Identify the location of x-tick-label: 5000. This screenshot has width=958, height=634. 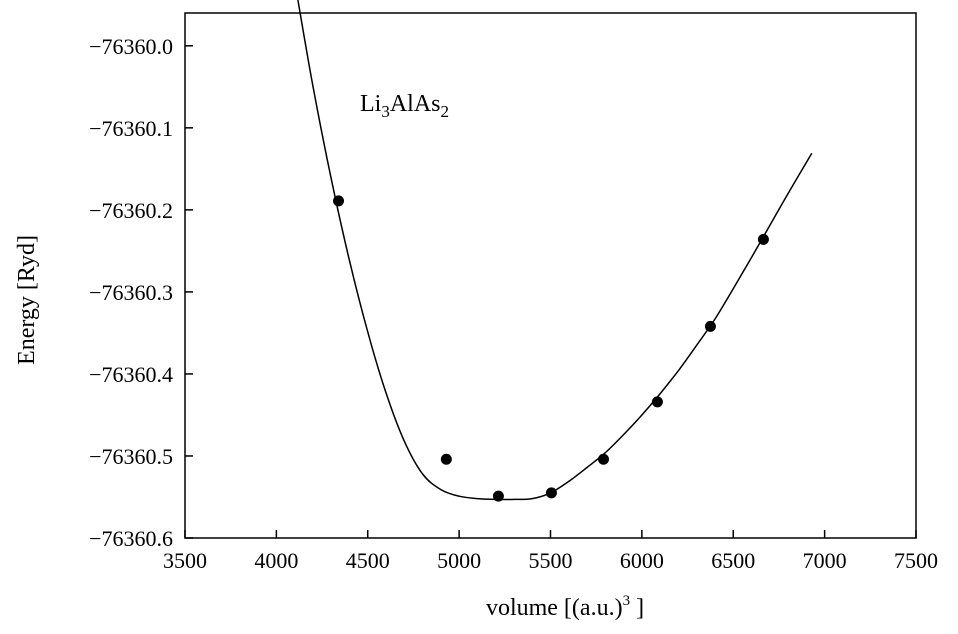
(459, 560).